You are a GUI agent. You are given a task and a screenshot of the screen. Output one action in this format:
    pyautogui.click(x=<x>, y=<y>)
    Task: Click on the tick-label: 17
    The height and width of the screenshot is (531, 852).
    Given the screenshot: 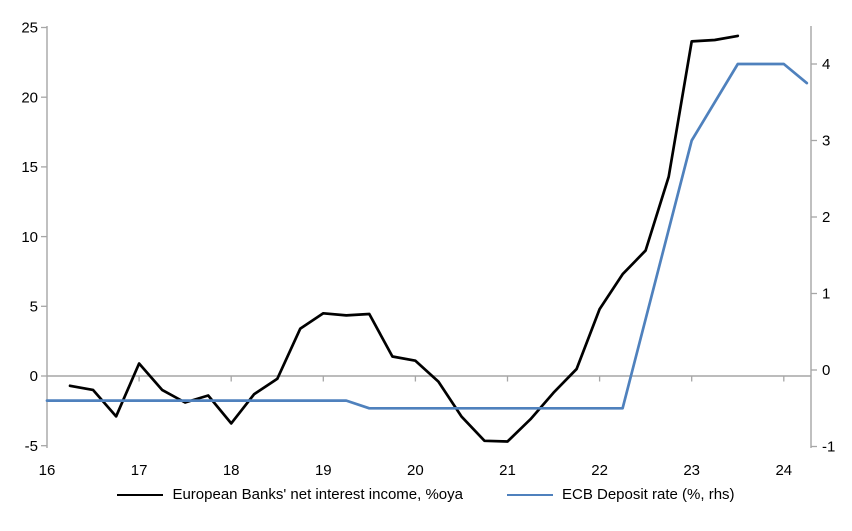 What is the action you would take?
    pyautogui.click(x=139, y=470)
    